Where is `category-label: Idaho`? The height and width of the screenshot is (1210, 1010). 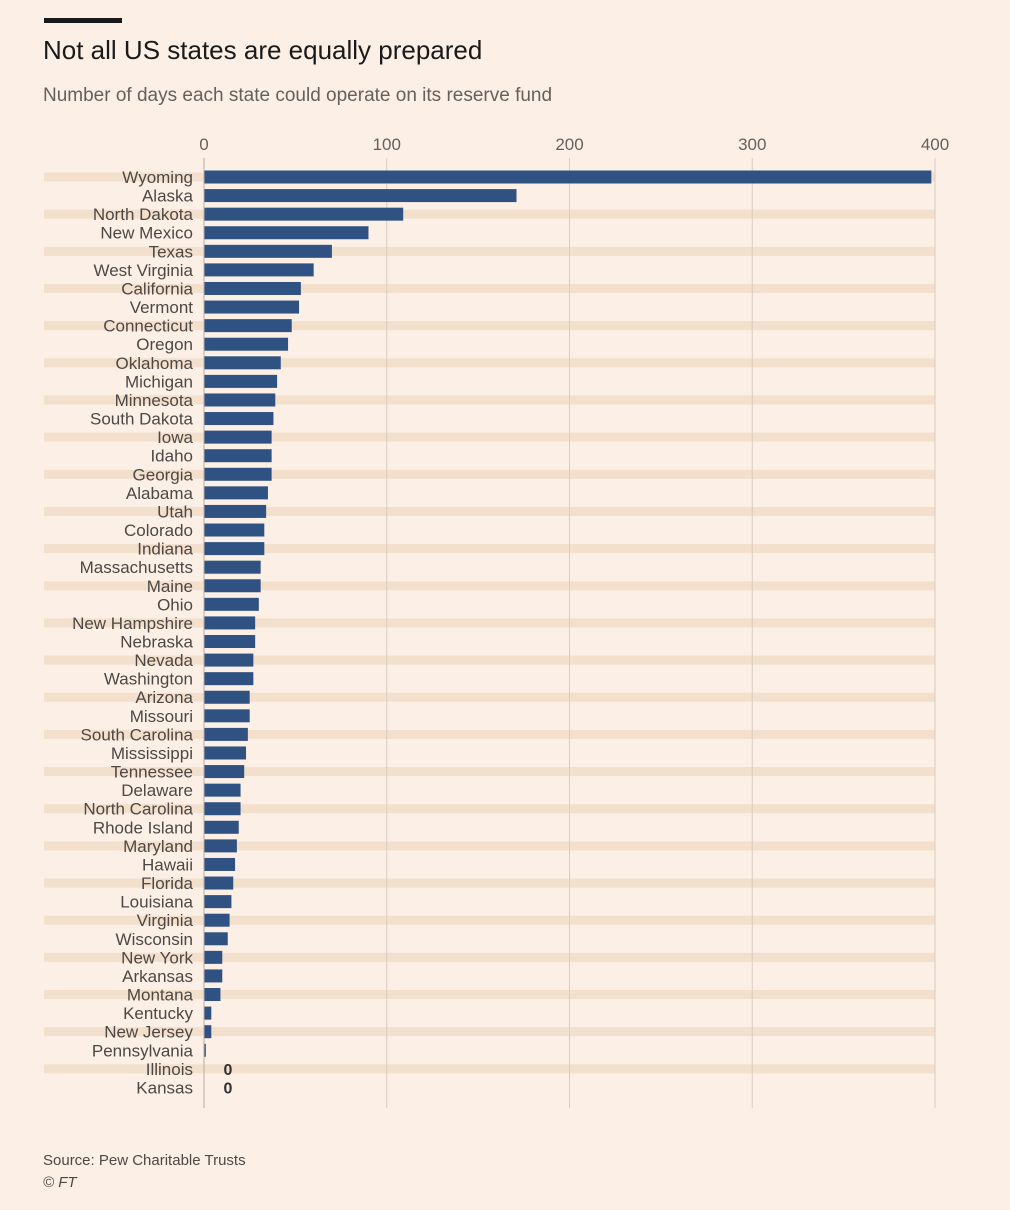
category-label: Idaho is located at coordinates (171, 456).